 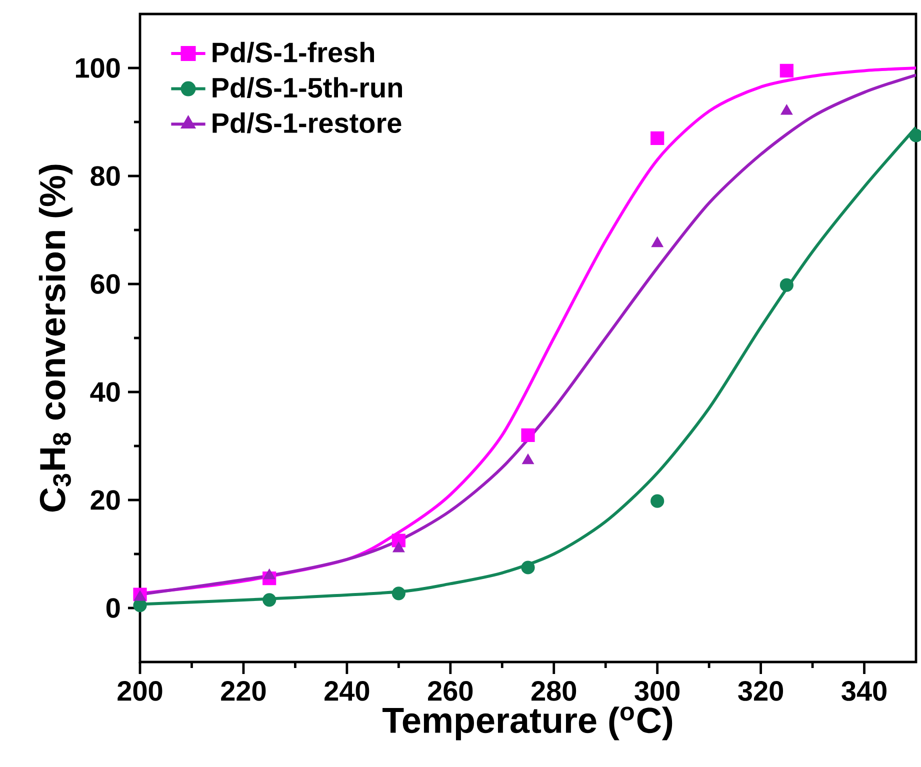 I want to click on y-tick-label: 60, so click(x=105, y=284).